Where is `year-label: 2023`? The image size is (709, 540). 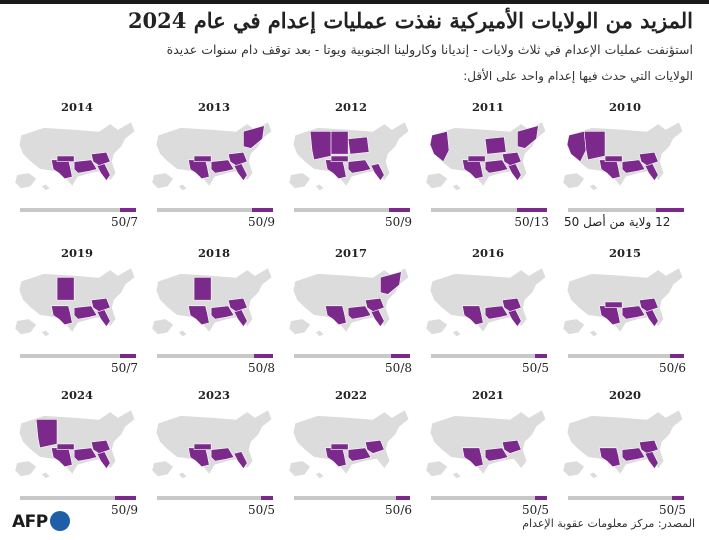 year-label: 2023 is located at coordinates (213, 395).